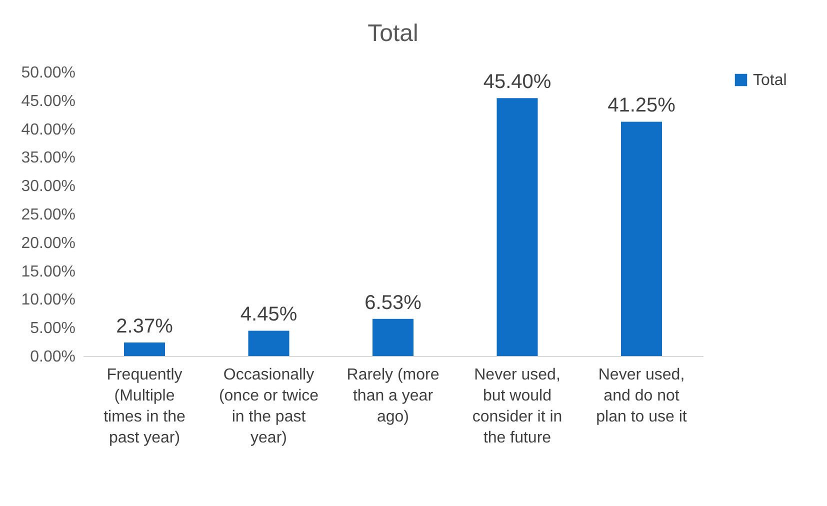  Describe the element at coordinates (145, 327) in the screenshot. I see `data-label: 2.37%` at that location.